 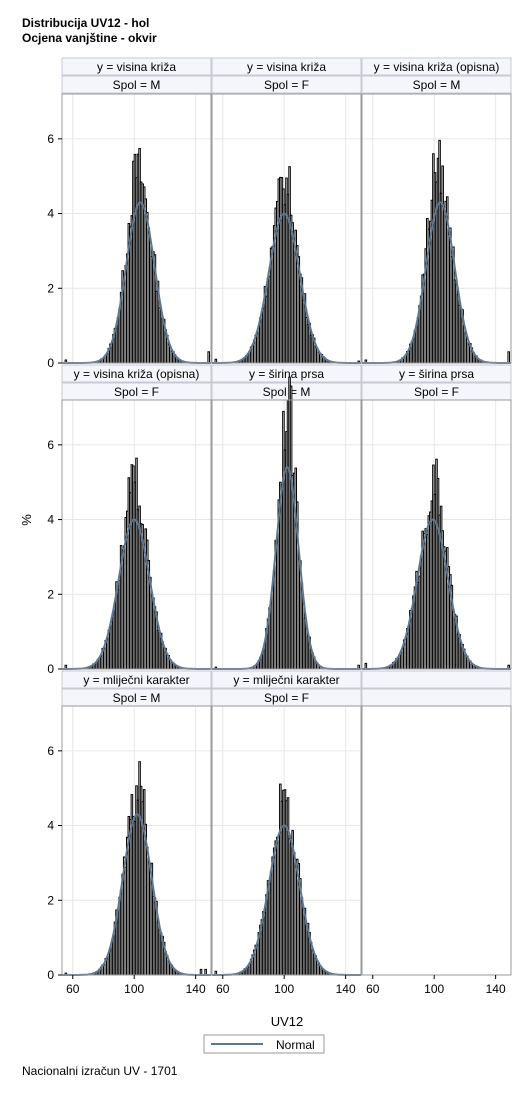 I want to click on legend-label-normal: Normal, so click(x=295, y=1045).